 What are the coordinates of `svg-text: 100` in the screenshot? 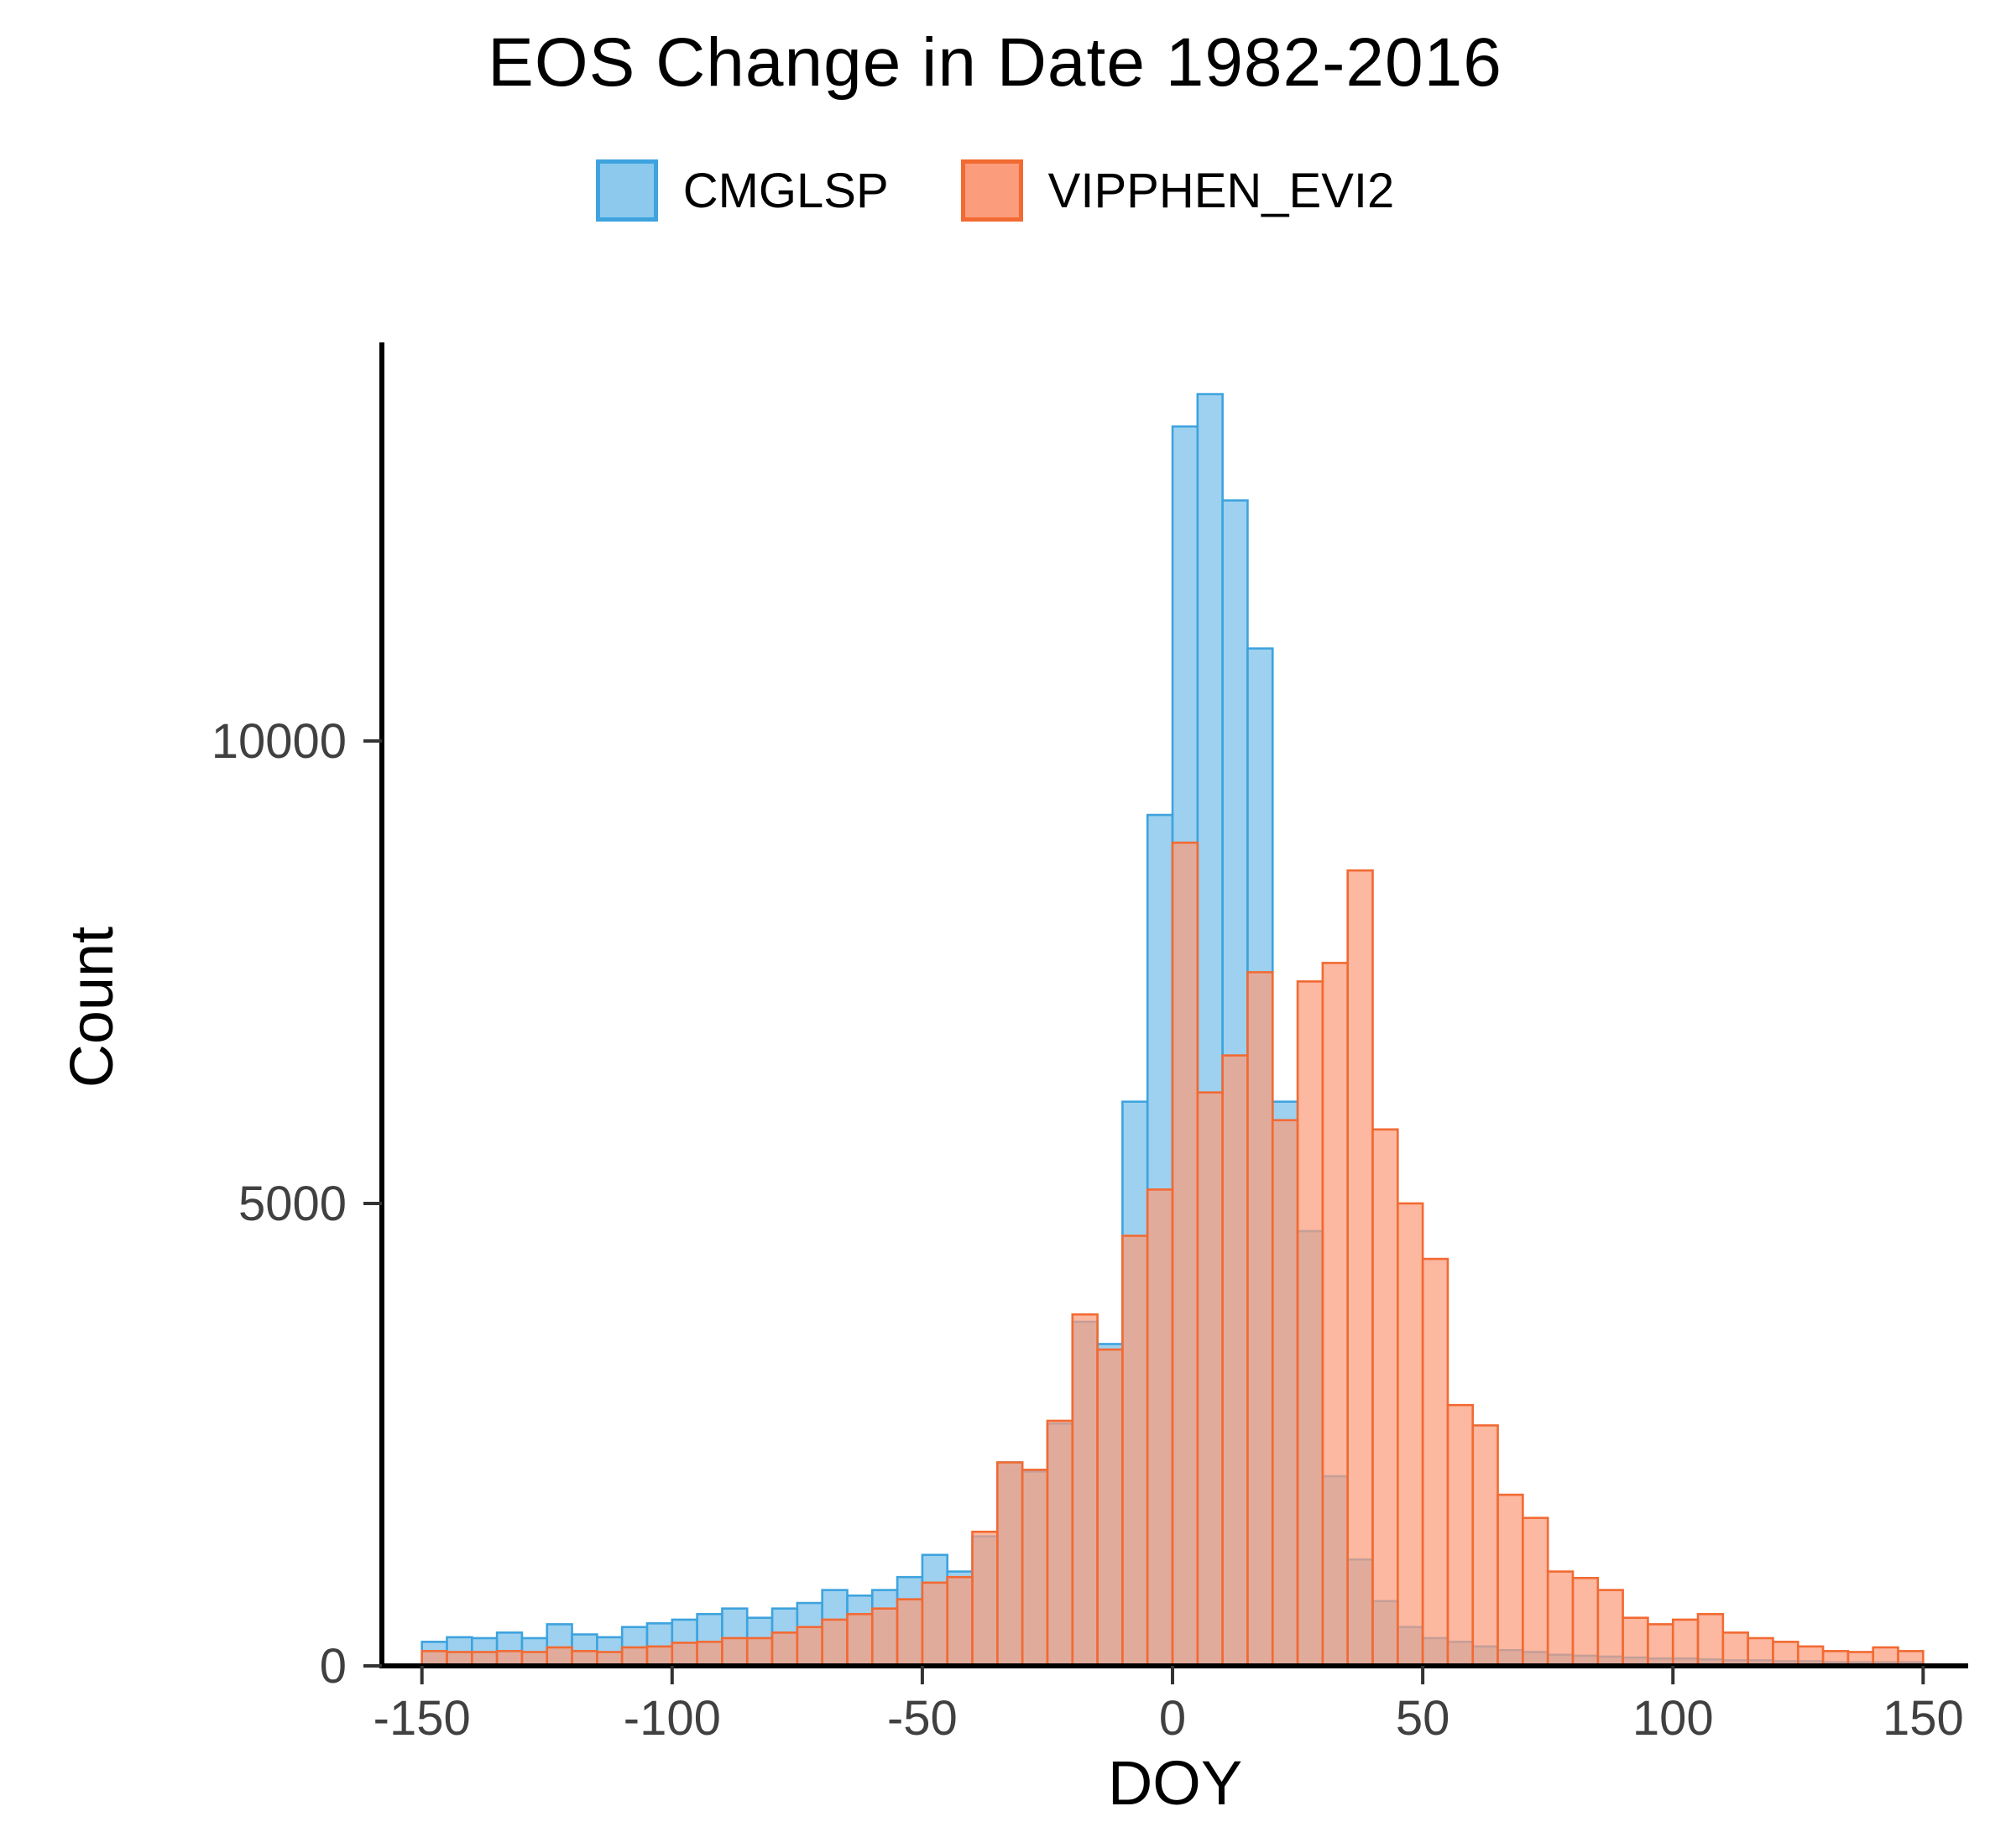 It's located at (1673, 1718).